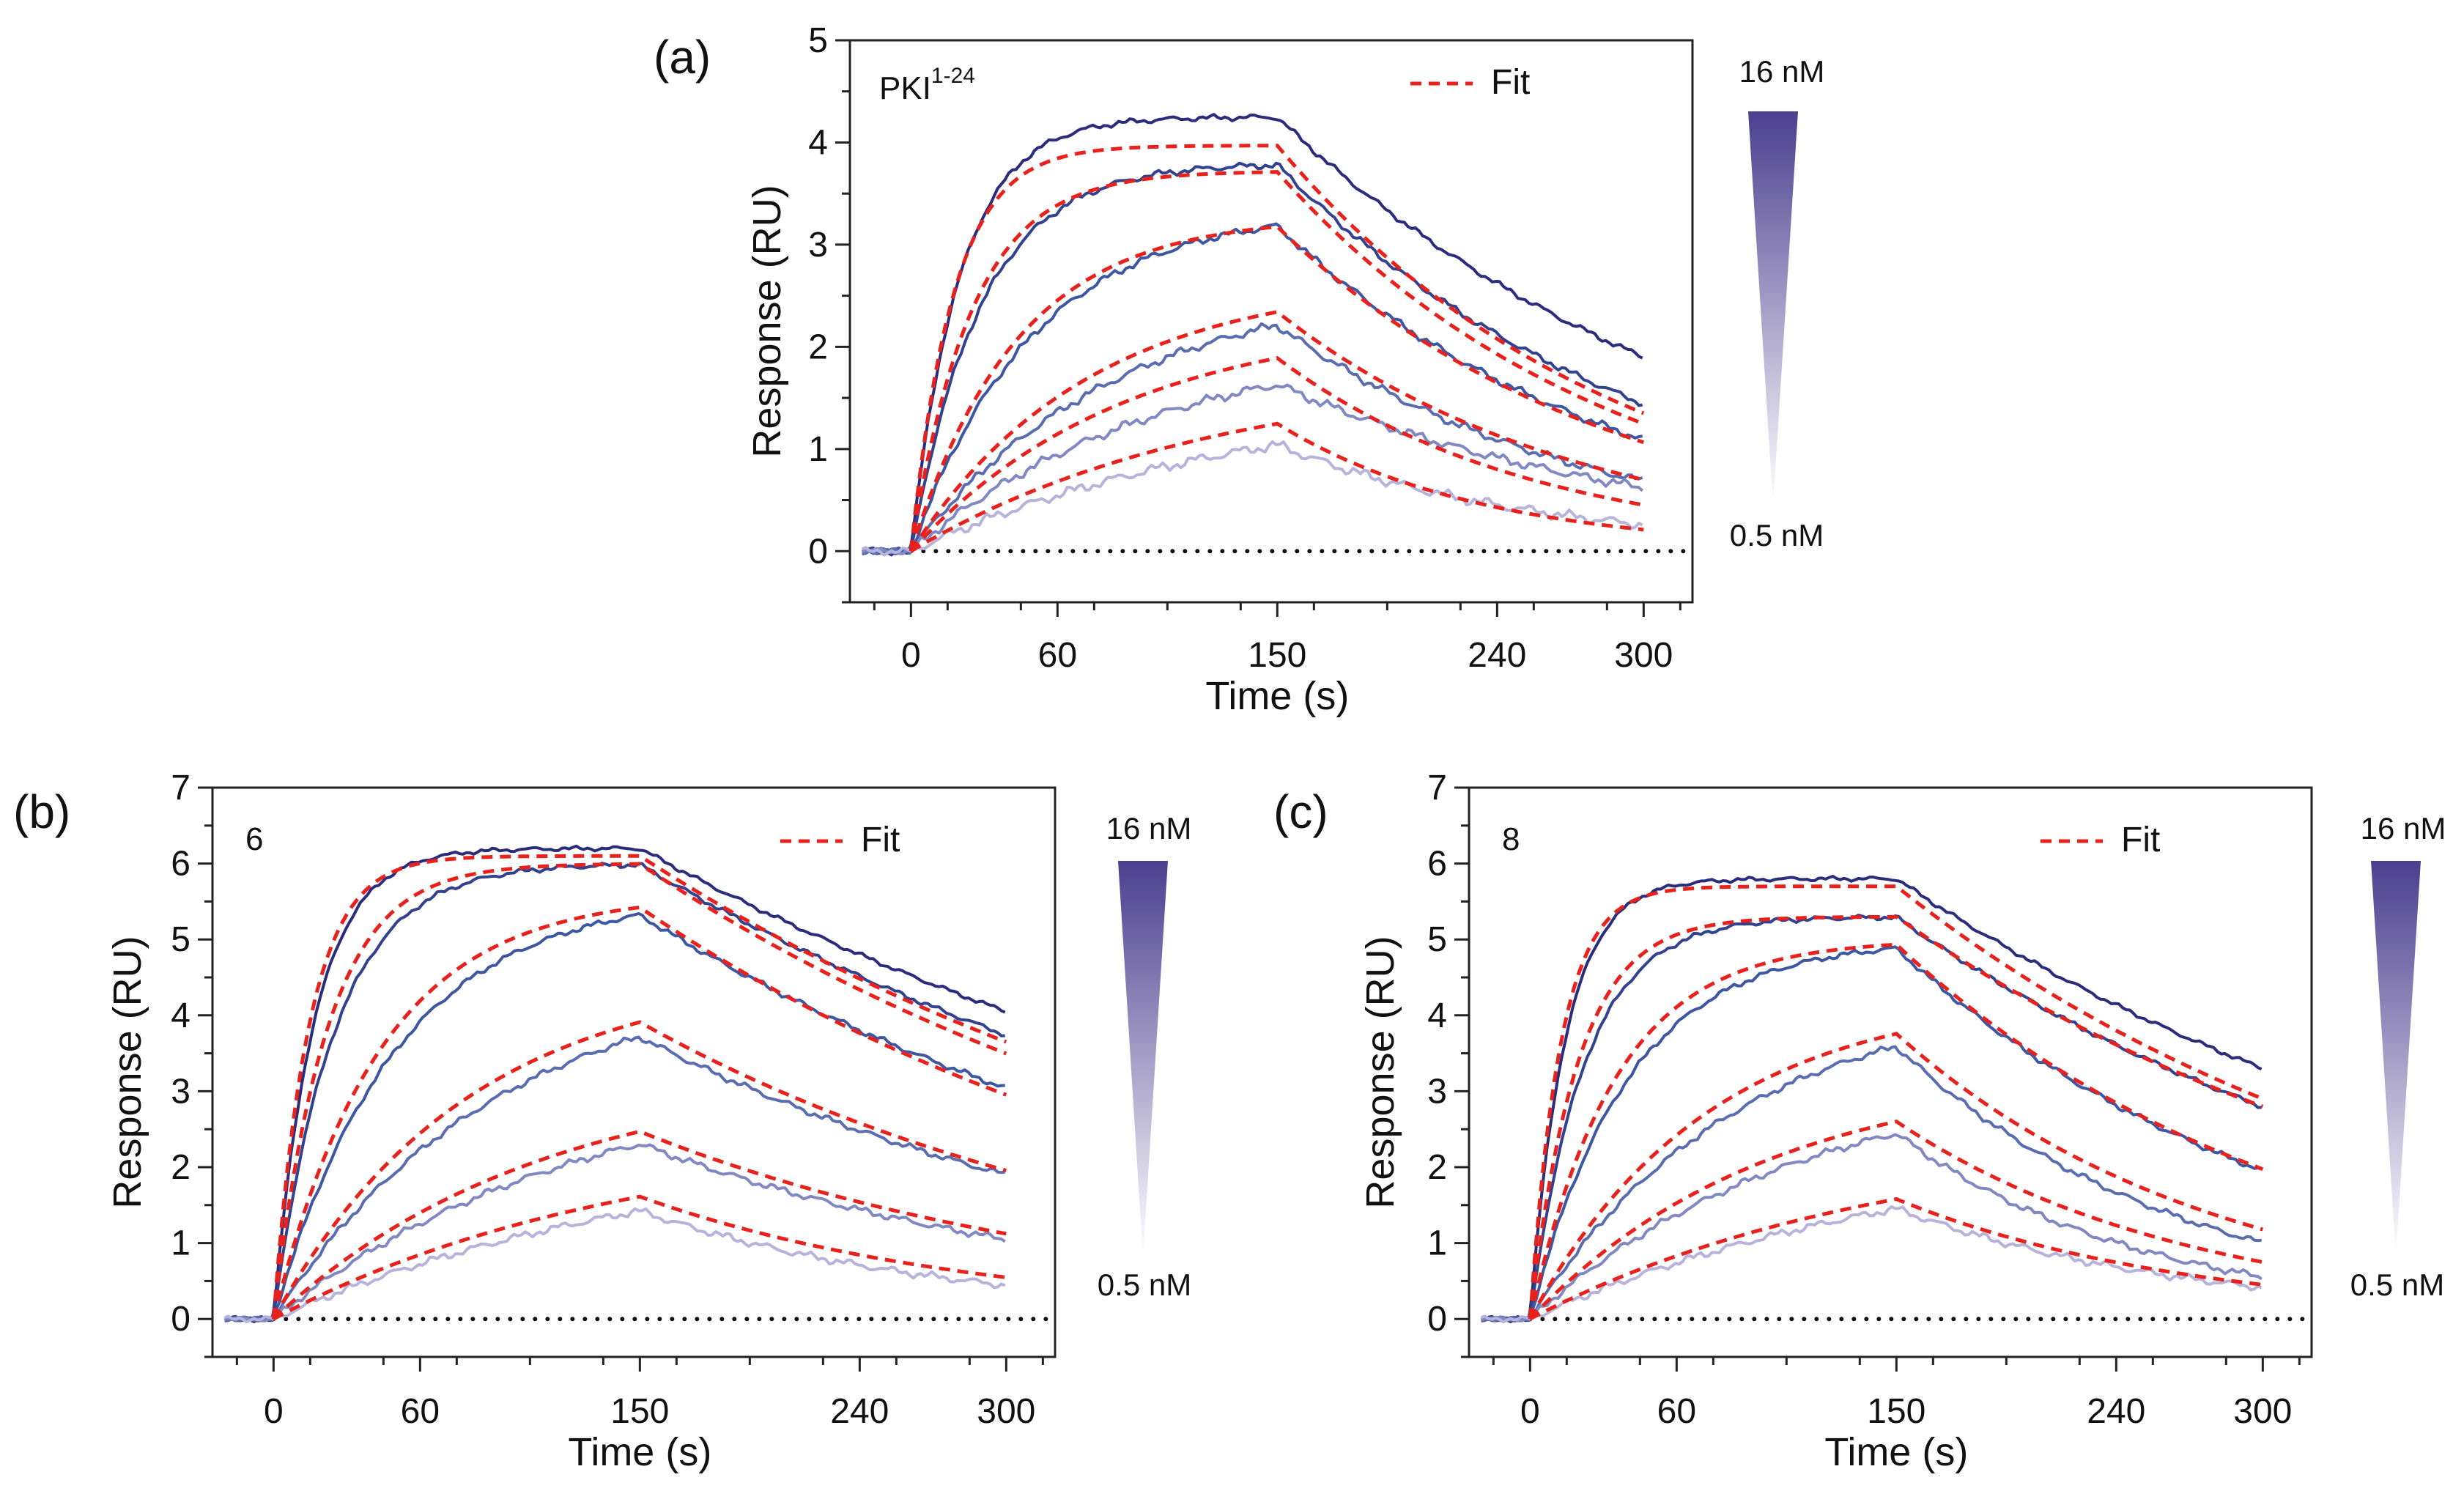 The image size is (2464, 1491). Describe the element at coordinates (1300, 811) in the screenshot. I see `panel-letter: (c)` at that location.